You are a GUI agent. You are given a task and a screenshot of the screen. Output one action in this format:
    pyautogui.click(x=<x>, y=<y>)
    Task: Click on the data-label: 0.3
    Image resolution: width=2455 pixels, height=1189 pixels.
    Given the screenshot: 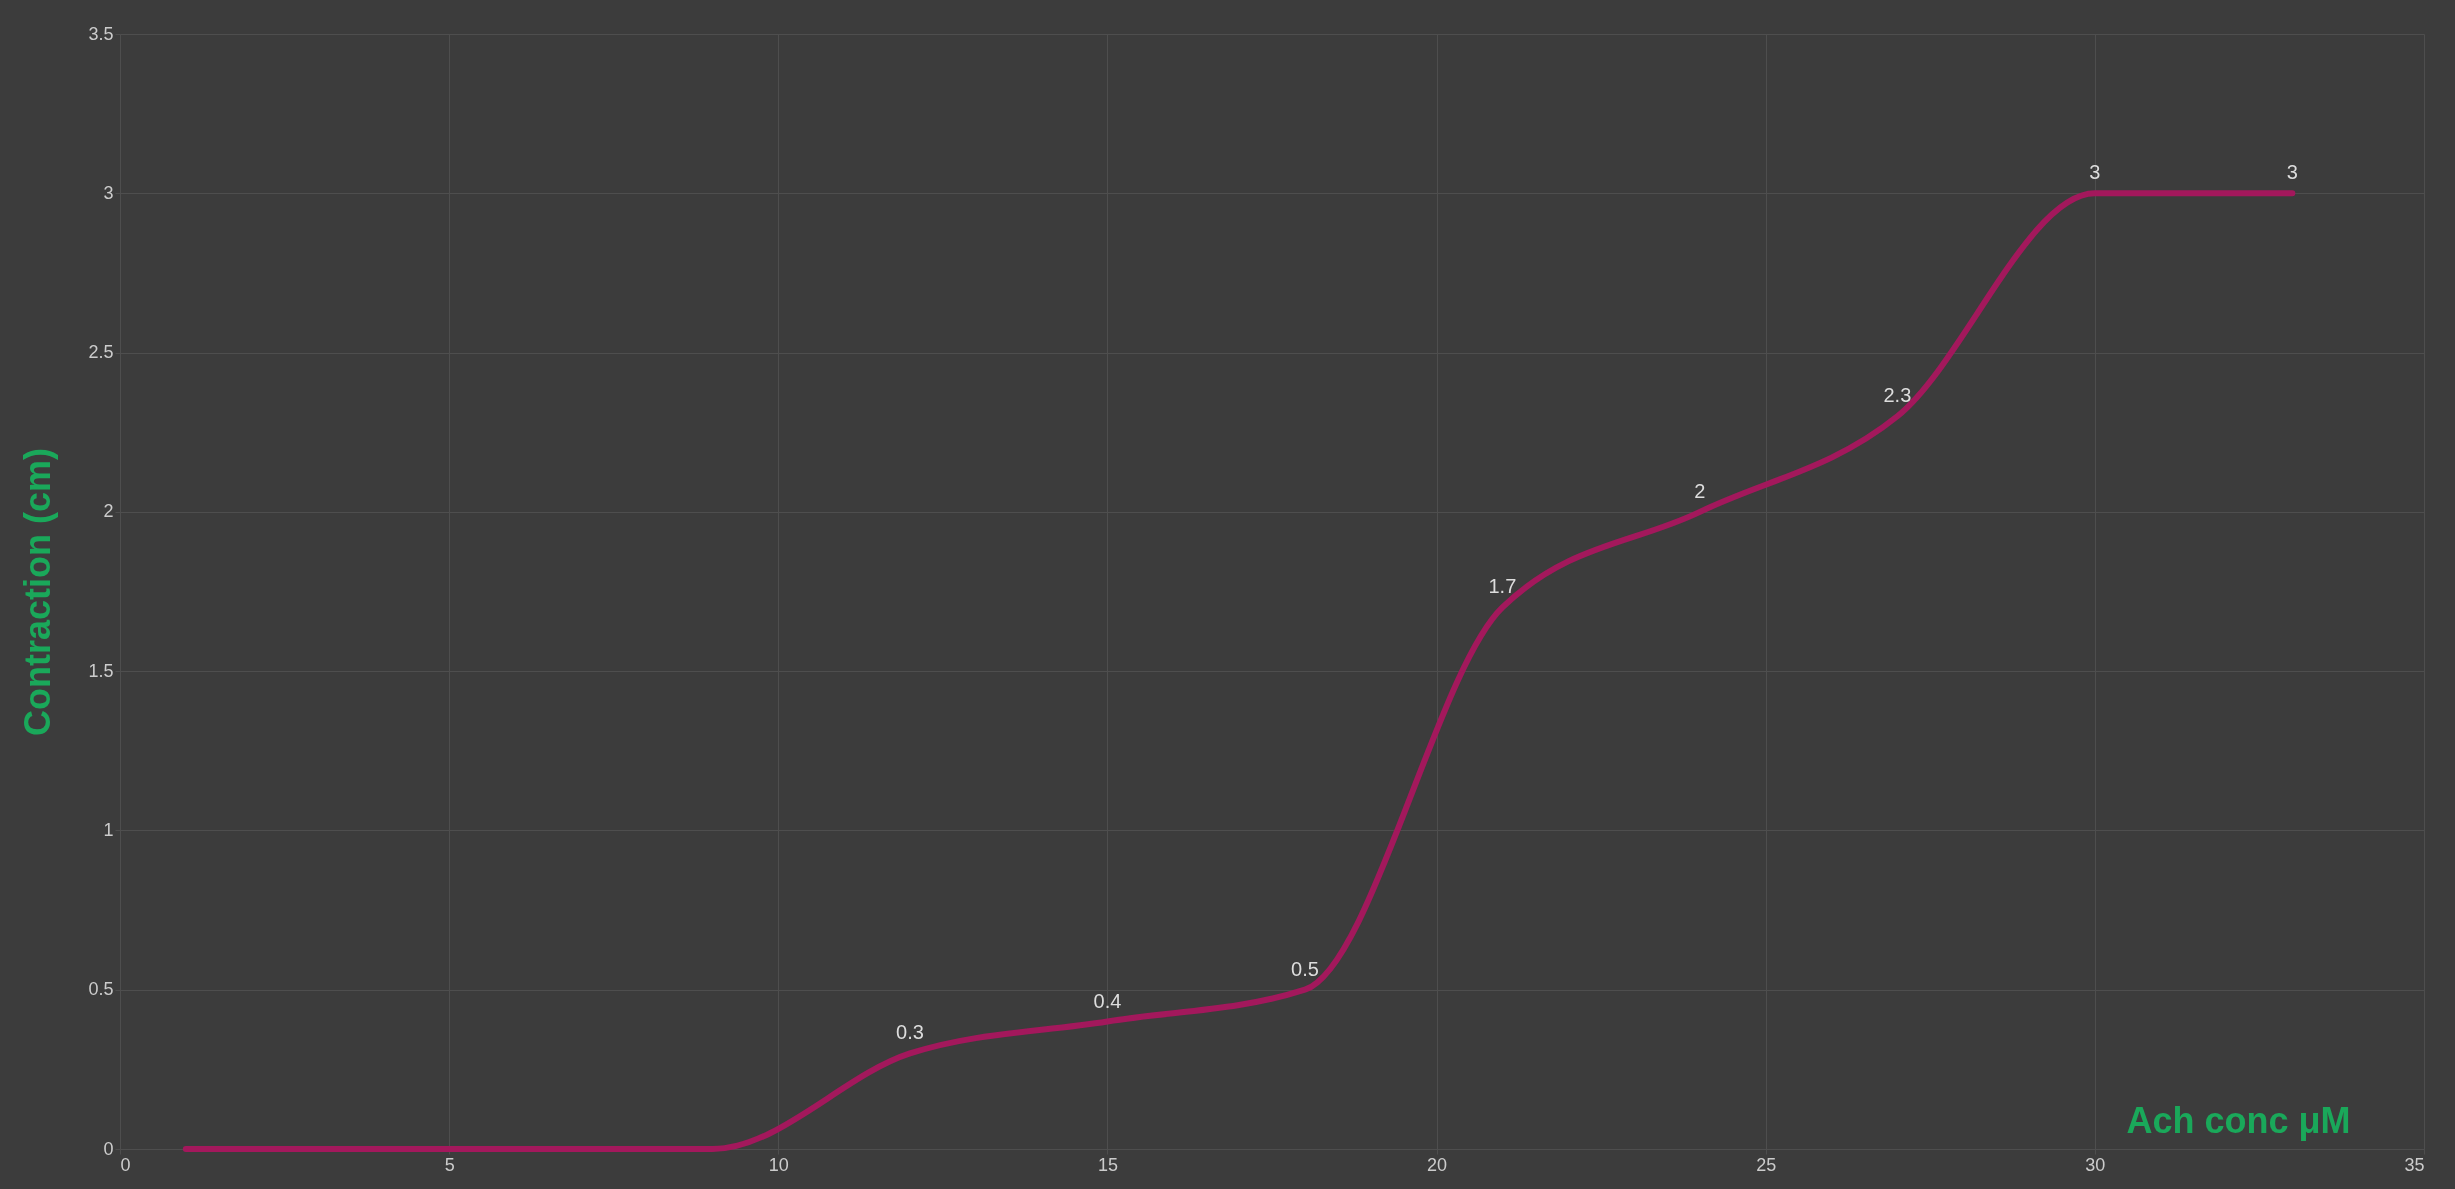 What is the action you would take?
    pyautogui.click(x=910, y=1032)
    